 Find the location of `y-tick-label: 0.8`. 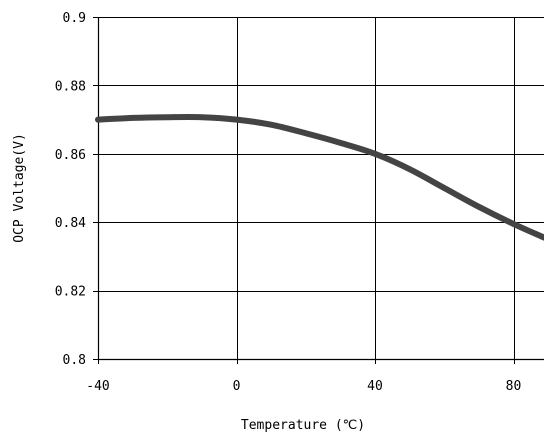

y-tick-label: 0.8 is located at coordinates (74, 360).